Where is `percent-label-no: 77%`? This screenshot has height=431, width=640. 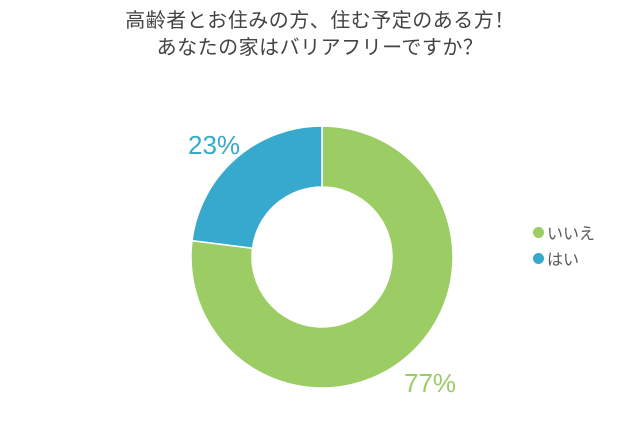
percent-label-no: 77% is located at coordinates (430, 383).